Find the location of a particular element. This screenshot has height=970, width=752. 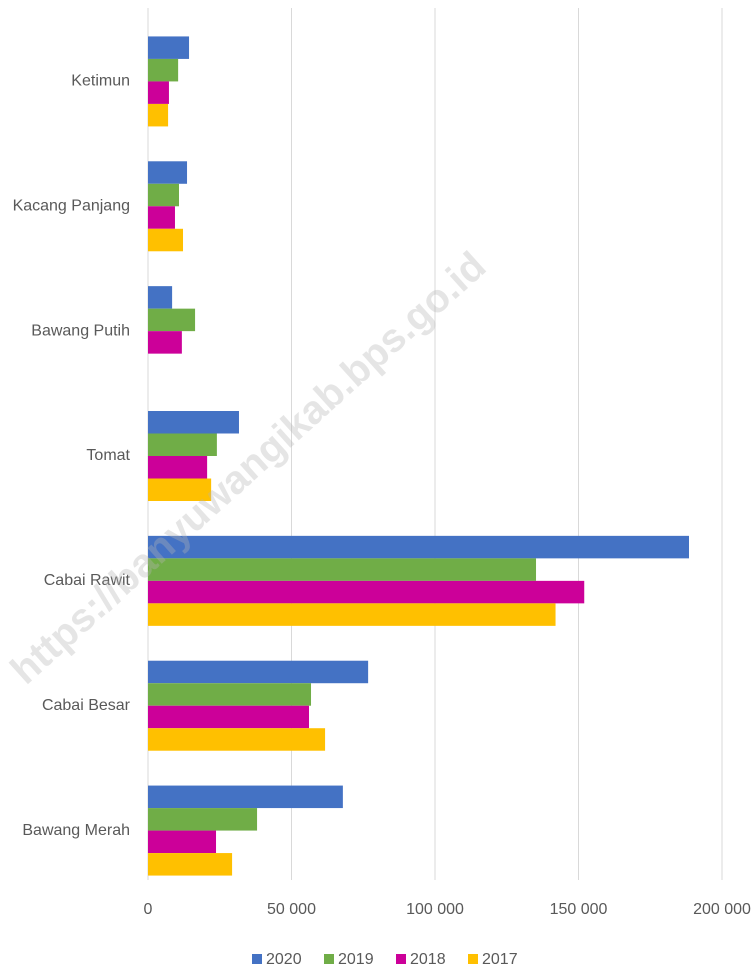

legend-label: 2018 is located at coordinates (428, 959).